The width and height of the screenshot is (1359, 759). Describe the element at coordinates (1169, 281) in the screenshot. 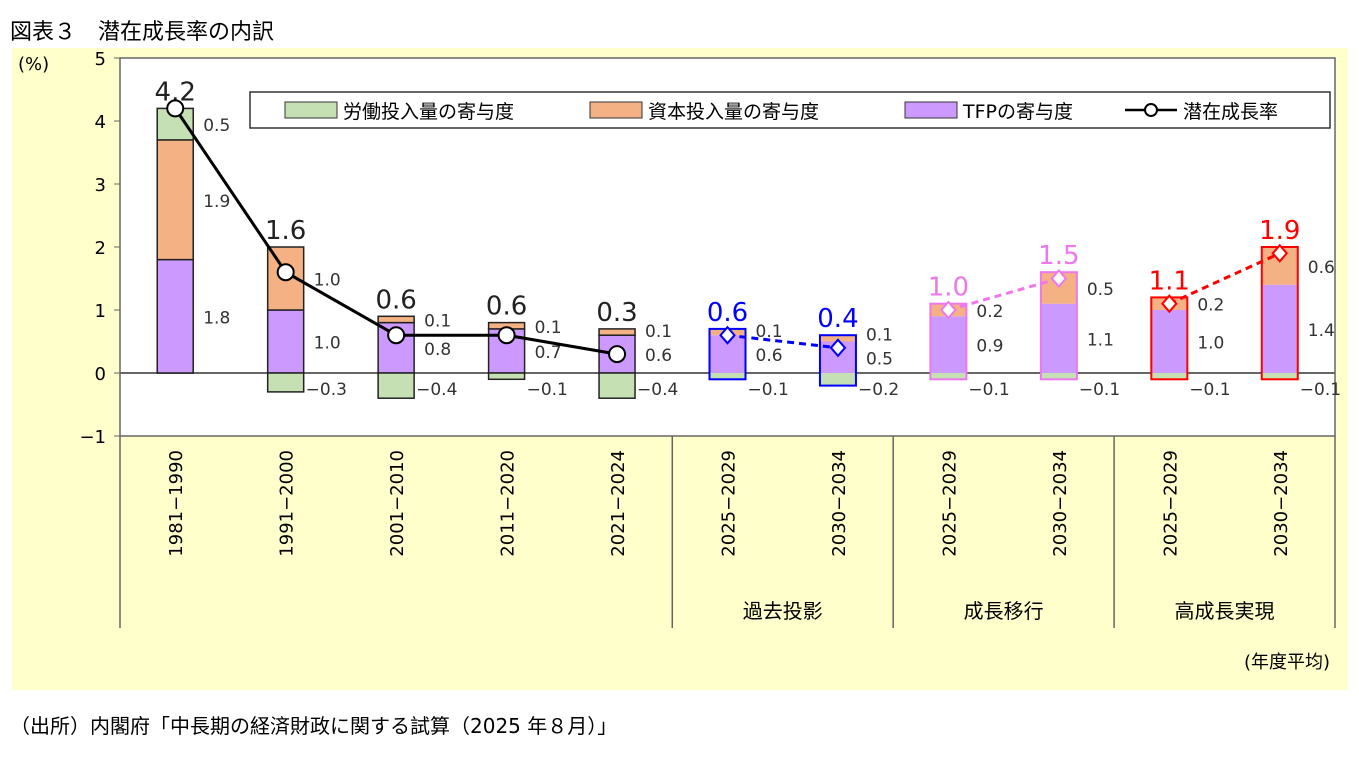

I see `total-label: 1.1` at that location.